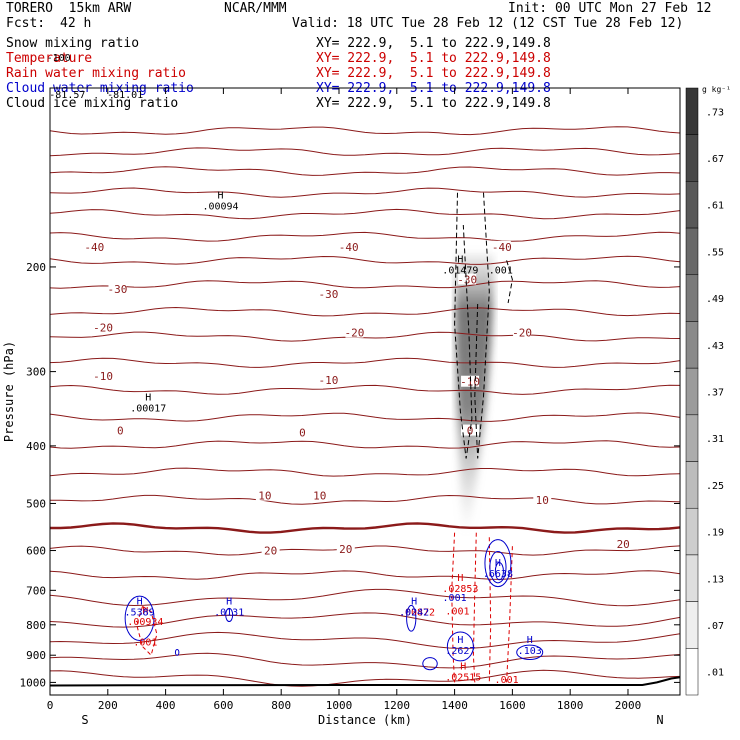  What do you see at coordinates (140, 613) in the screenshot?
I see `maximum-value: .5389` at bounding box center [140, 613].